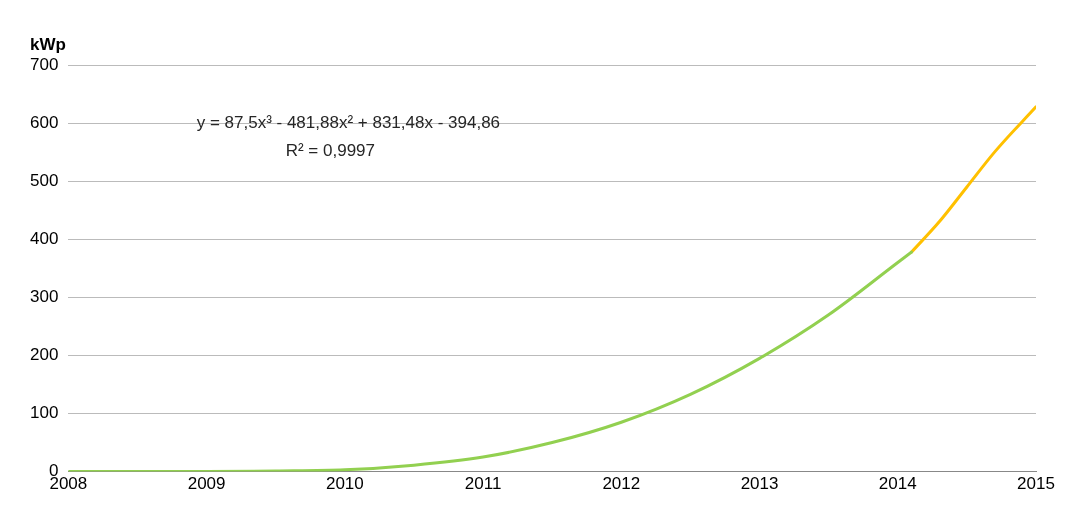 This screenshot has height=528, width=1081. Describe the element at coordinates (44, 238) in the screenshot. I see `y-tick-label: 400` at that location.